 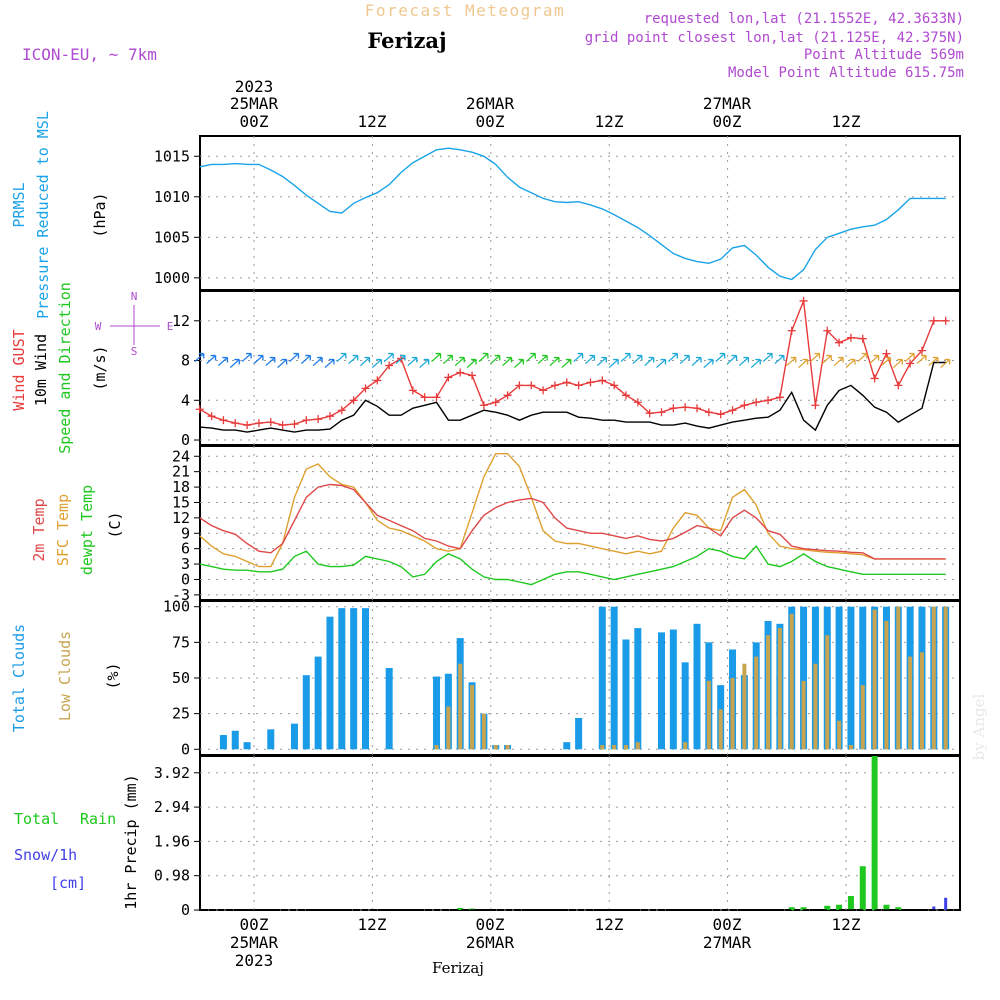 I want to click on y-tick-label: 1005, so click(x=172, y=237).